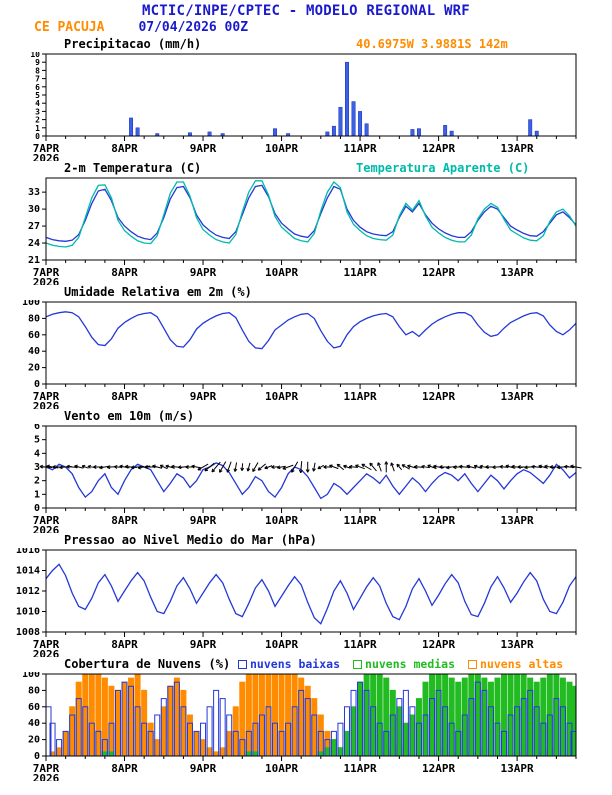 The width and height of the screenshot is (612, 795). What do you see at coordinates (37, 70) in the screenshot?
I see `svg-text: 8` at bounding box center [37, 70].